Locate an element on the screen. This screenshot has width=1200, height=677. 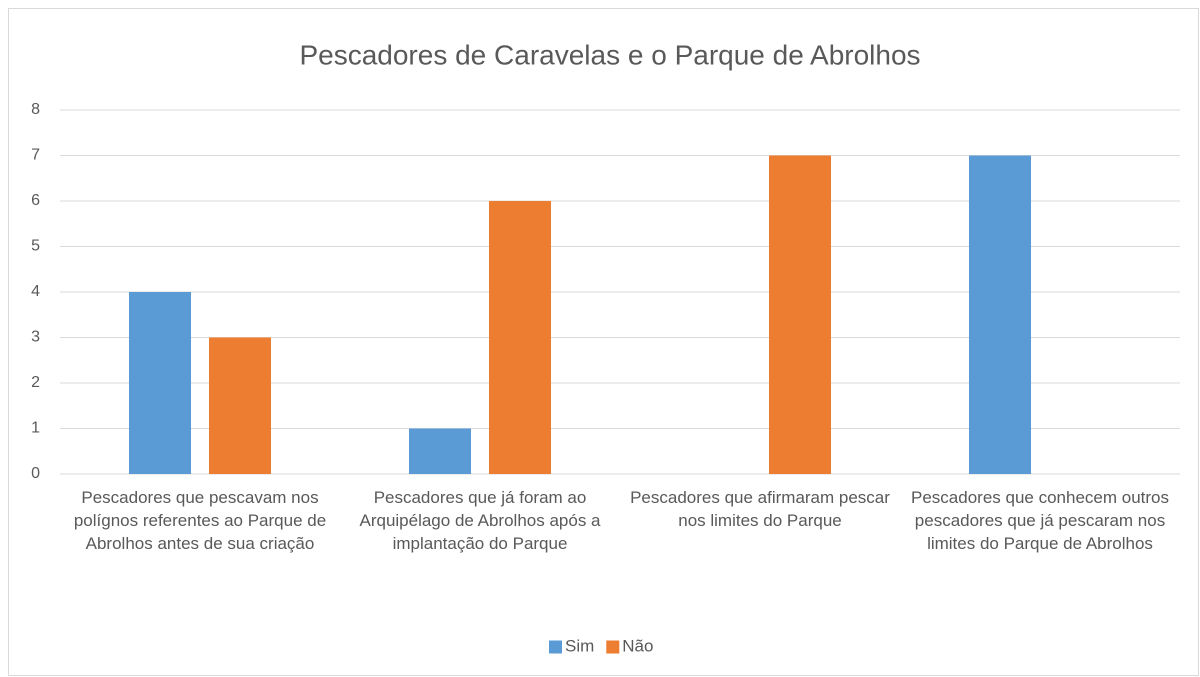
y-tick-label: 3 is located at coordinates (35, 337).